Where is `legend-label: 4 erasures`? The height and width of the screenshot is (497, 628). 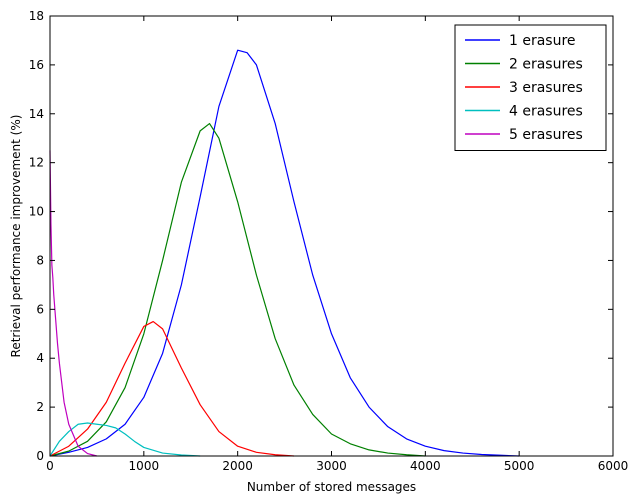
legend-label: 4 erasures is located at coordinates (546, 112).